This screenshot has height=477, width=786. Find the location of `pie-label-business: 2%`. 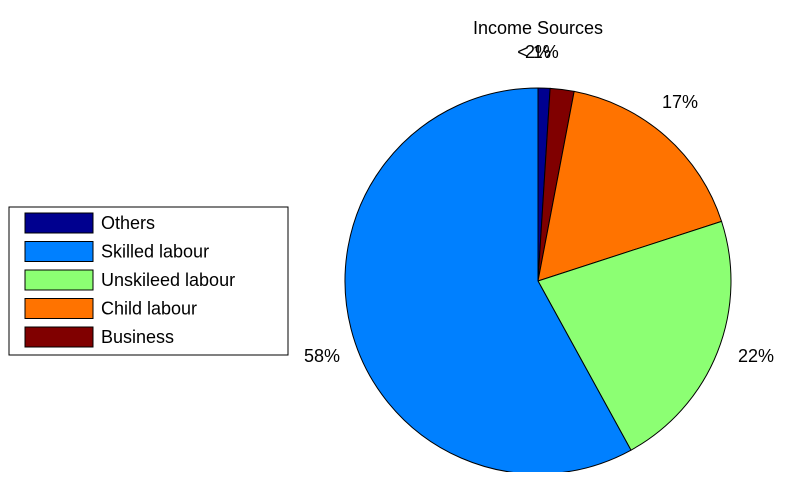

pie-label-business: 2% is located at coordinates (538, 52).